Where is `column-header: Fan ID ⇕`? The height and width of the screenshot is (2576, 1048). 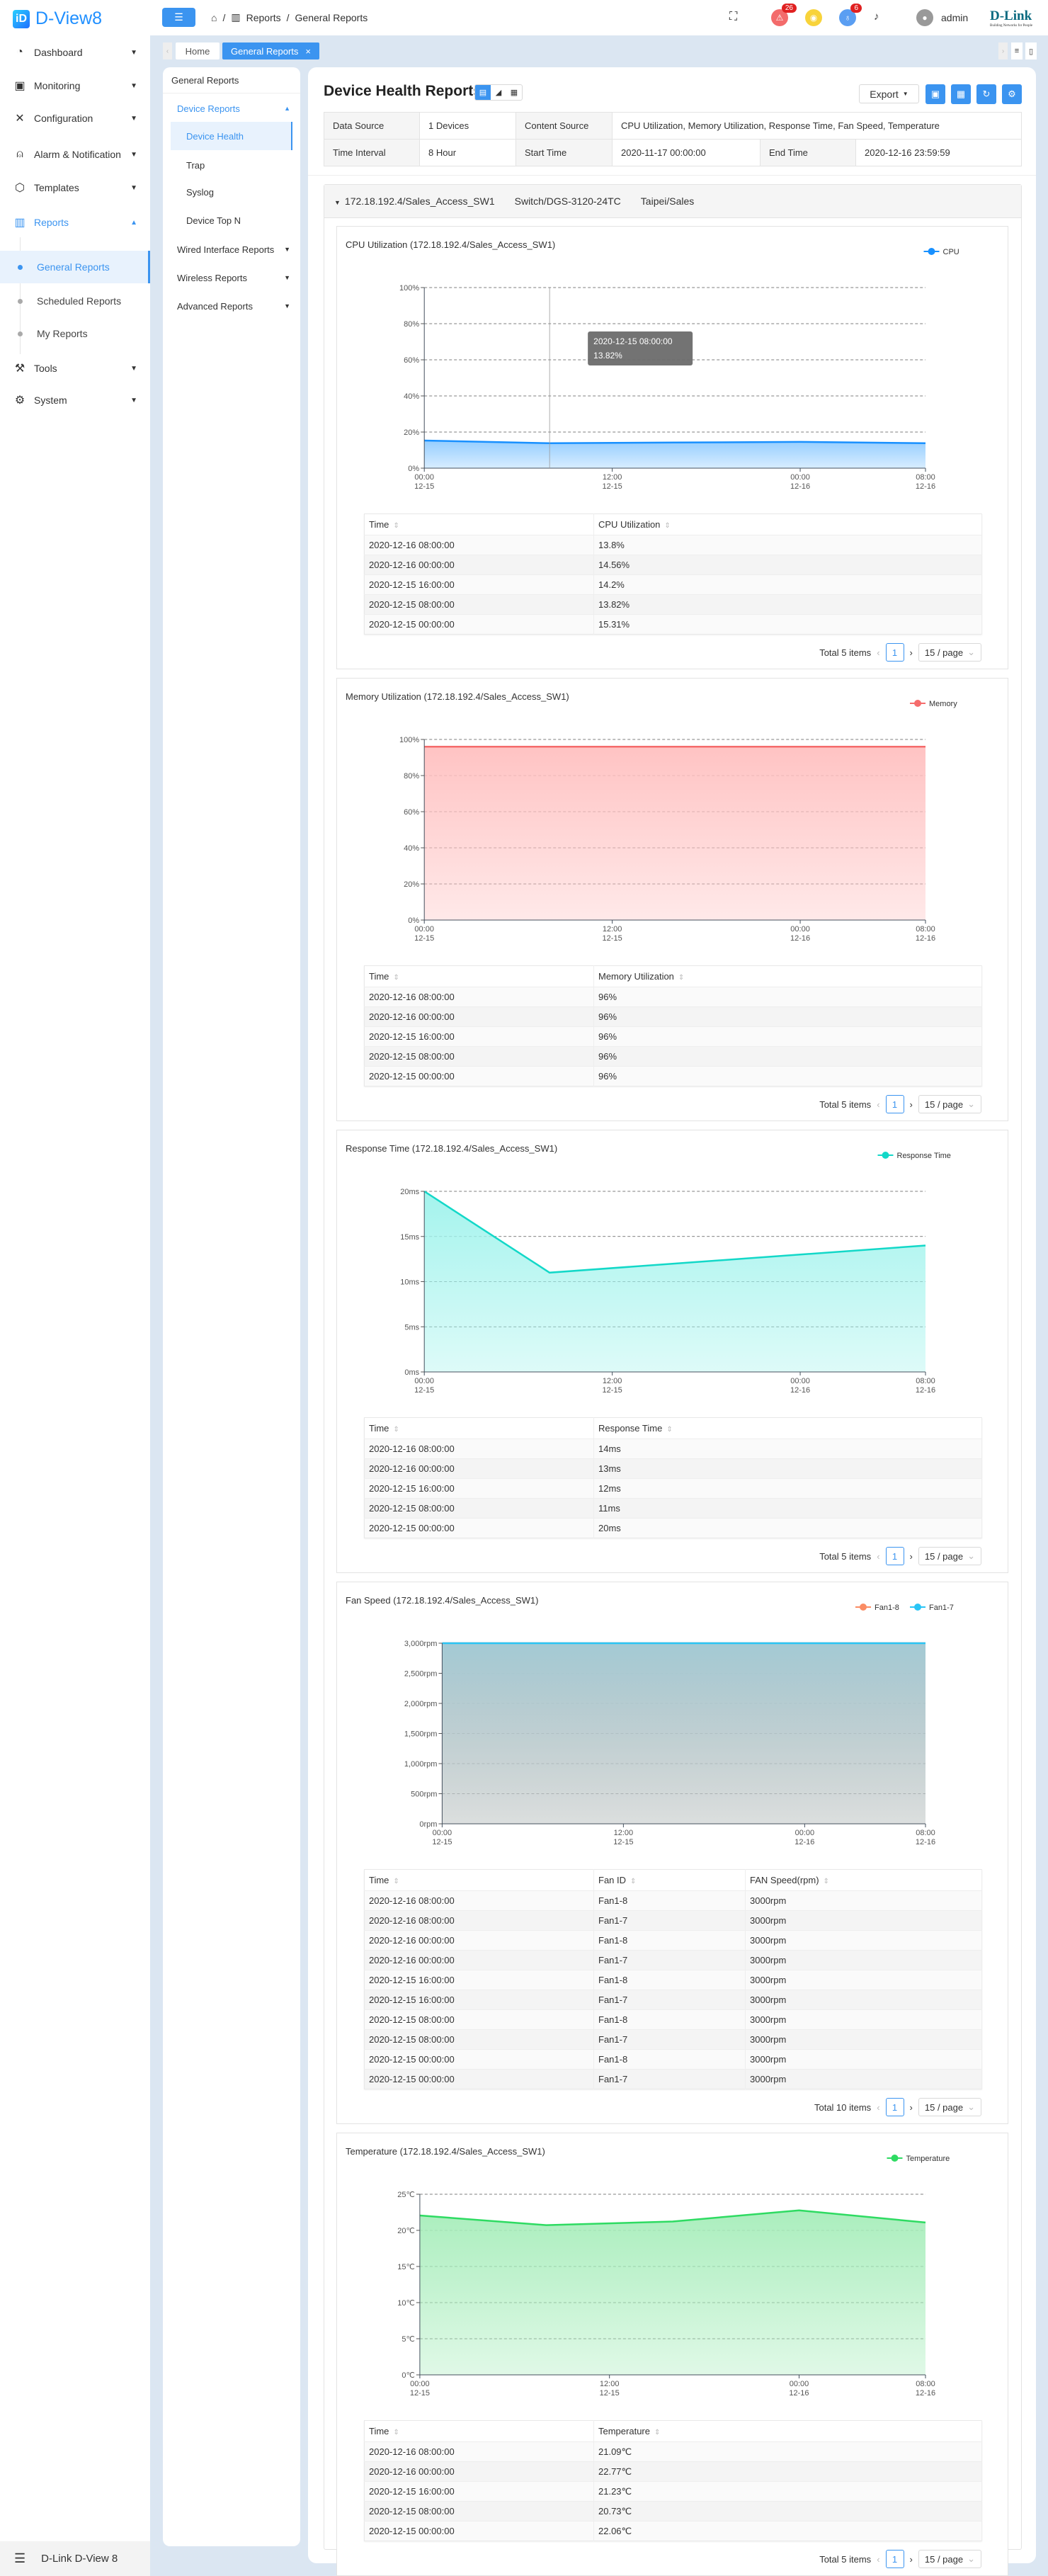 column-header: Fan ID ⇕ is located at coordinates (669, 1880).